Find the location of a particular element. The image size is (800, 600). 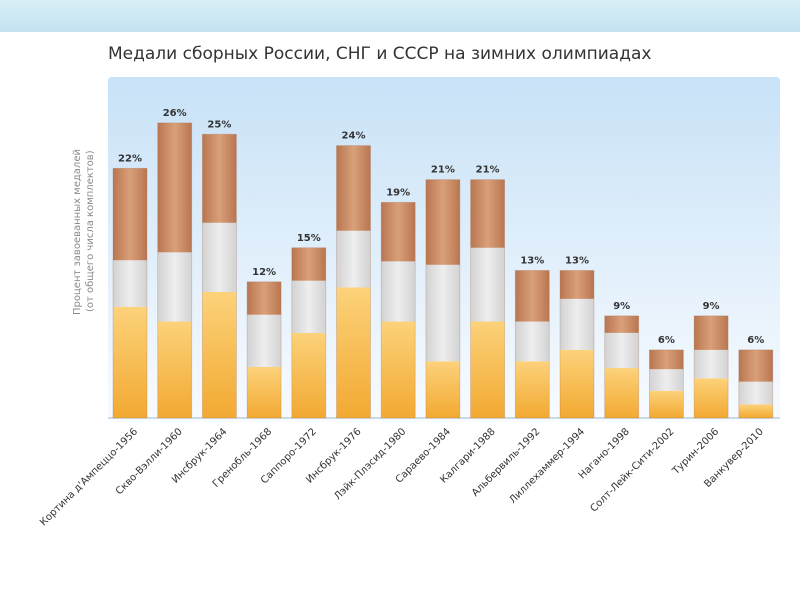

category-label: Солт-Лейк-Сити-2002 is located at coordinates (632, 470).